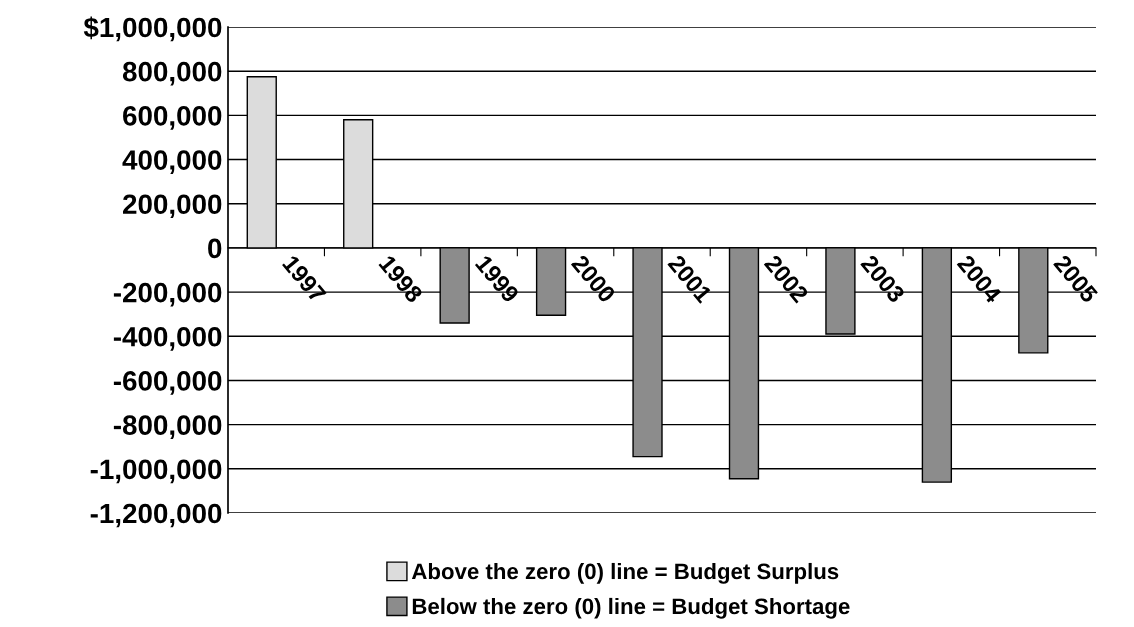  What do you see at coordinates (625, 573) in the screenshot?
I see `legend-label: Above the zero (0) line = Budget Surplus` at bounding box center [625, 573].